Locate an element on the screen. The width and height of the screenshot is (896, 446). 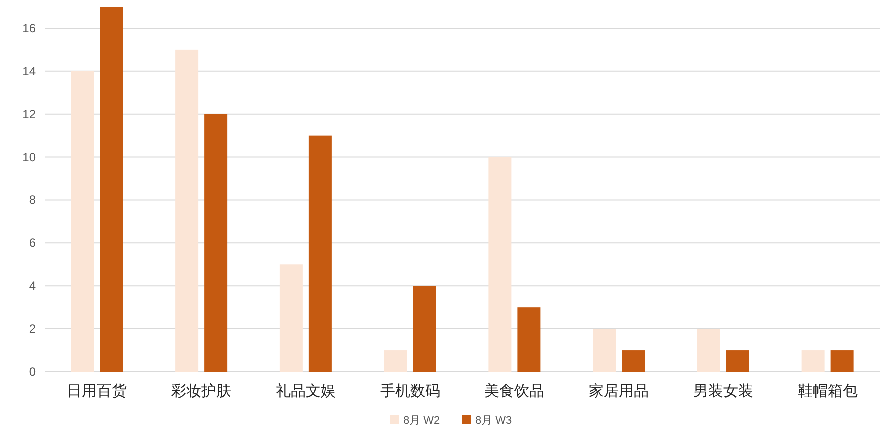
y-tick-label: 10 is located at coordinates (29, 157).